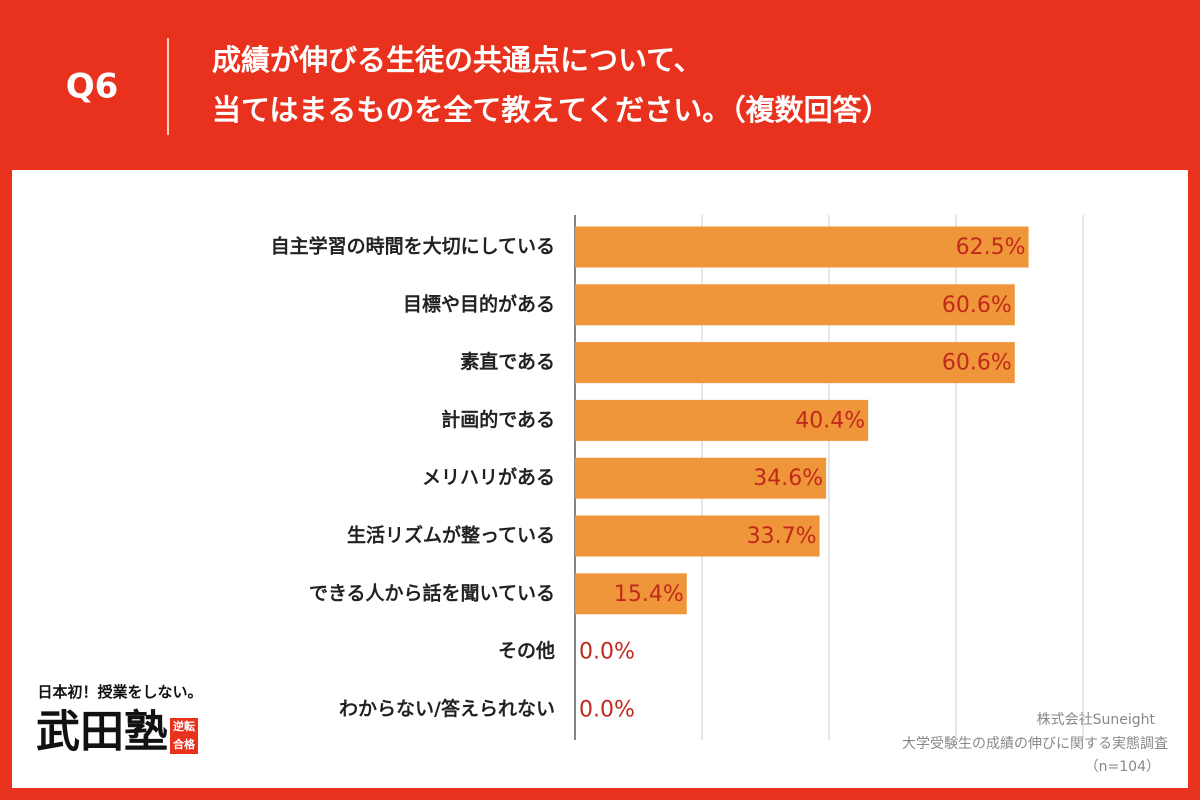 The width and height of the screenshot is (1200, 800). I want to click on source: 株式会社Suneight, so click(1096, 720).